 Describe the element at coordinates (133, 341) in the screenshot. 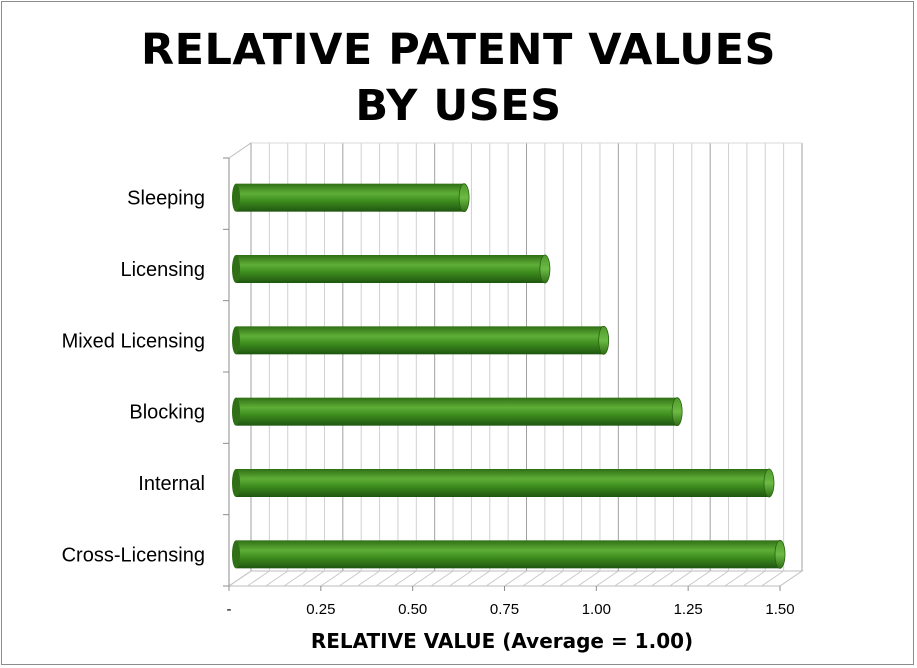

I see `category-label: Mixed Licensing` at that location.